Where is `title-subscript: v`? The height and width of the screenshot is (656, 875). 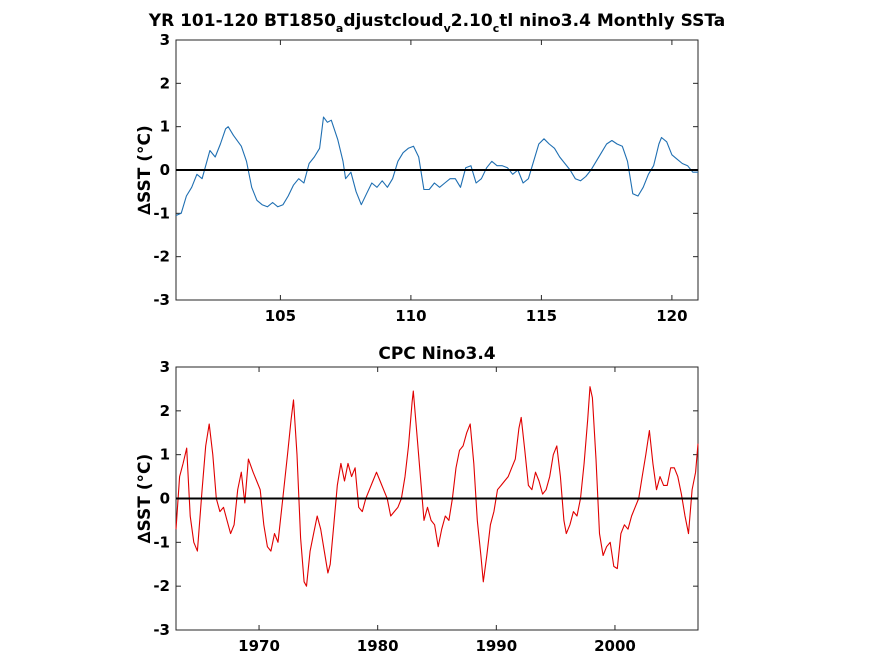
title-subscript: v is located at coordinates (448, 28).